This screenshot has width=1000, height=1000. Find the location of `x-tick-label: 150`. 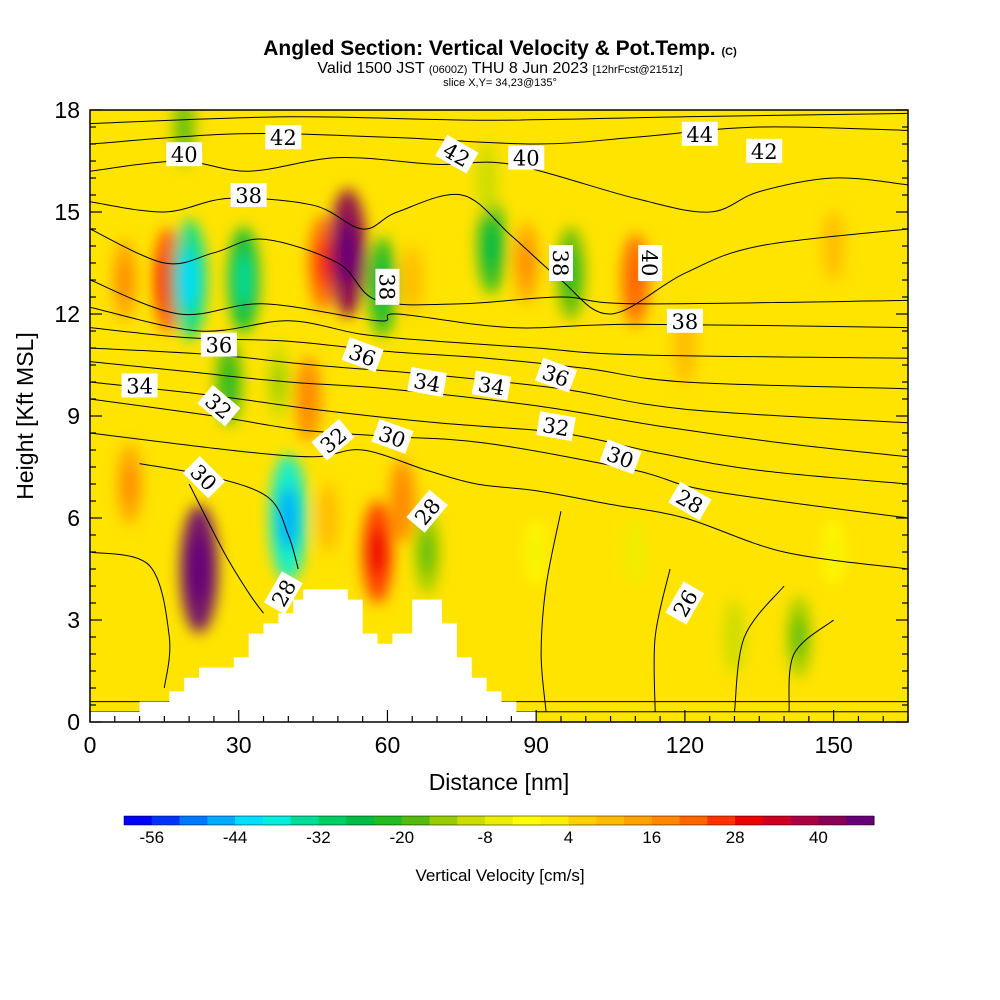

x-tick-label: 150 is located at coordinates (833, 745).